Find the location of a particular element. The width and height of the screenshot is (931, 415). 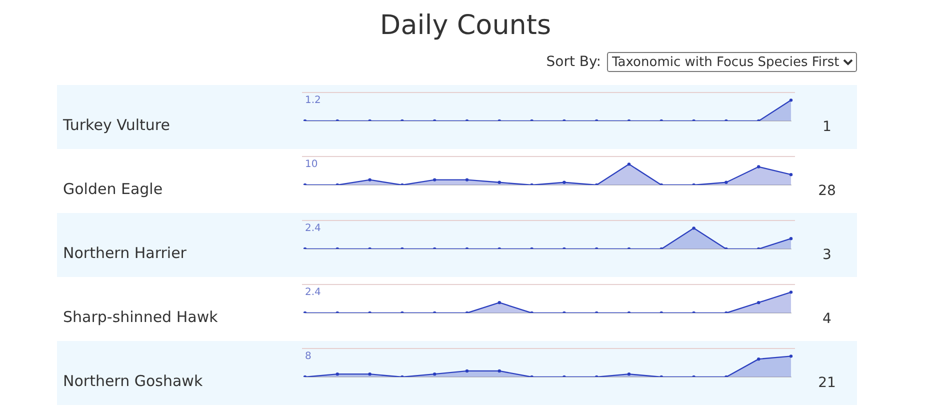

text: 1 is located at coordinates (827, 127).